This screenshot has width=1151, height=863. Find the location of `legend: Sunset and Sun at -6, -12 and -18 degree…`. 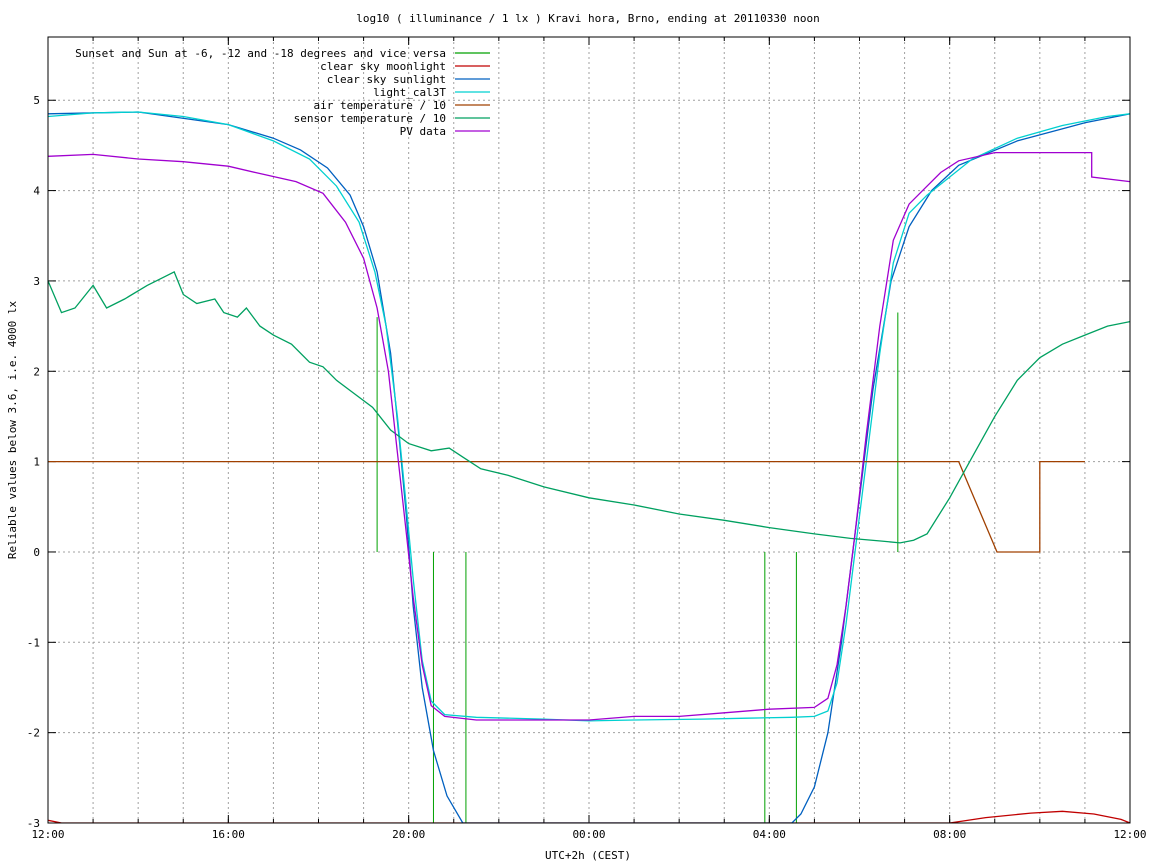

legend: Sunset and Sun at -6, -12 and -18 degree… is located at coordinates (282, 92).